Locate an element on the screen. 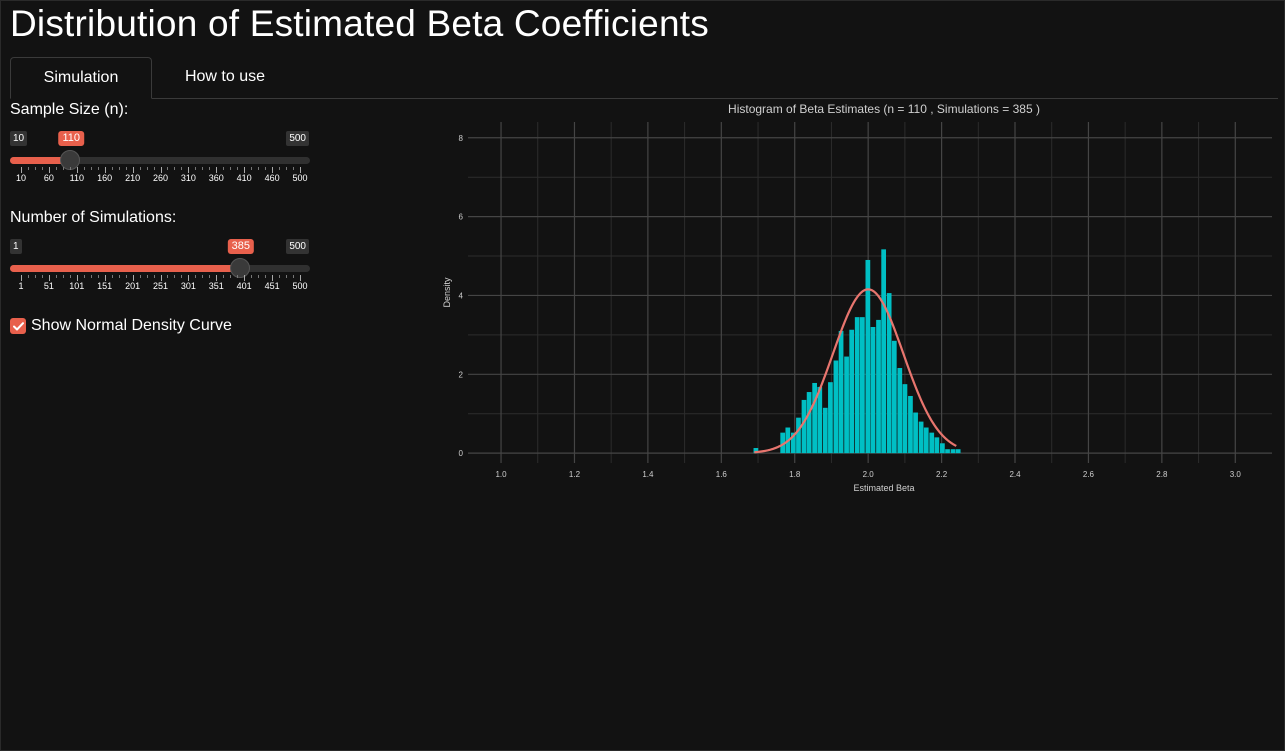  simulations-fill is located at coordinates (125, 268).